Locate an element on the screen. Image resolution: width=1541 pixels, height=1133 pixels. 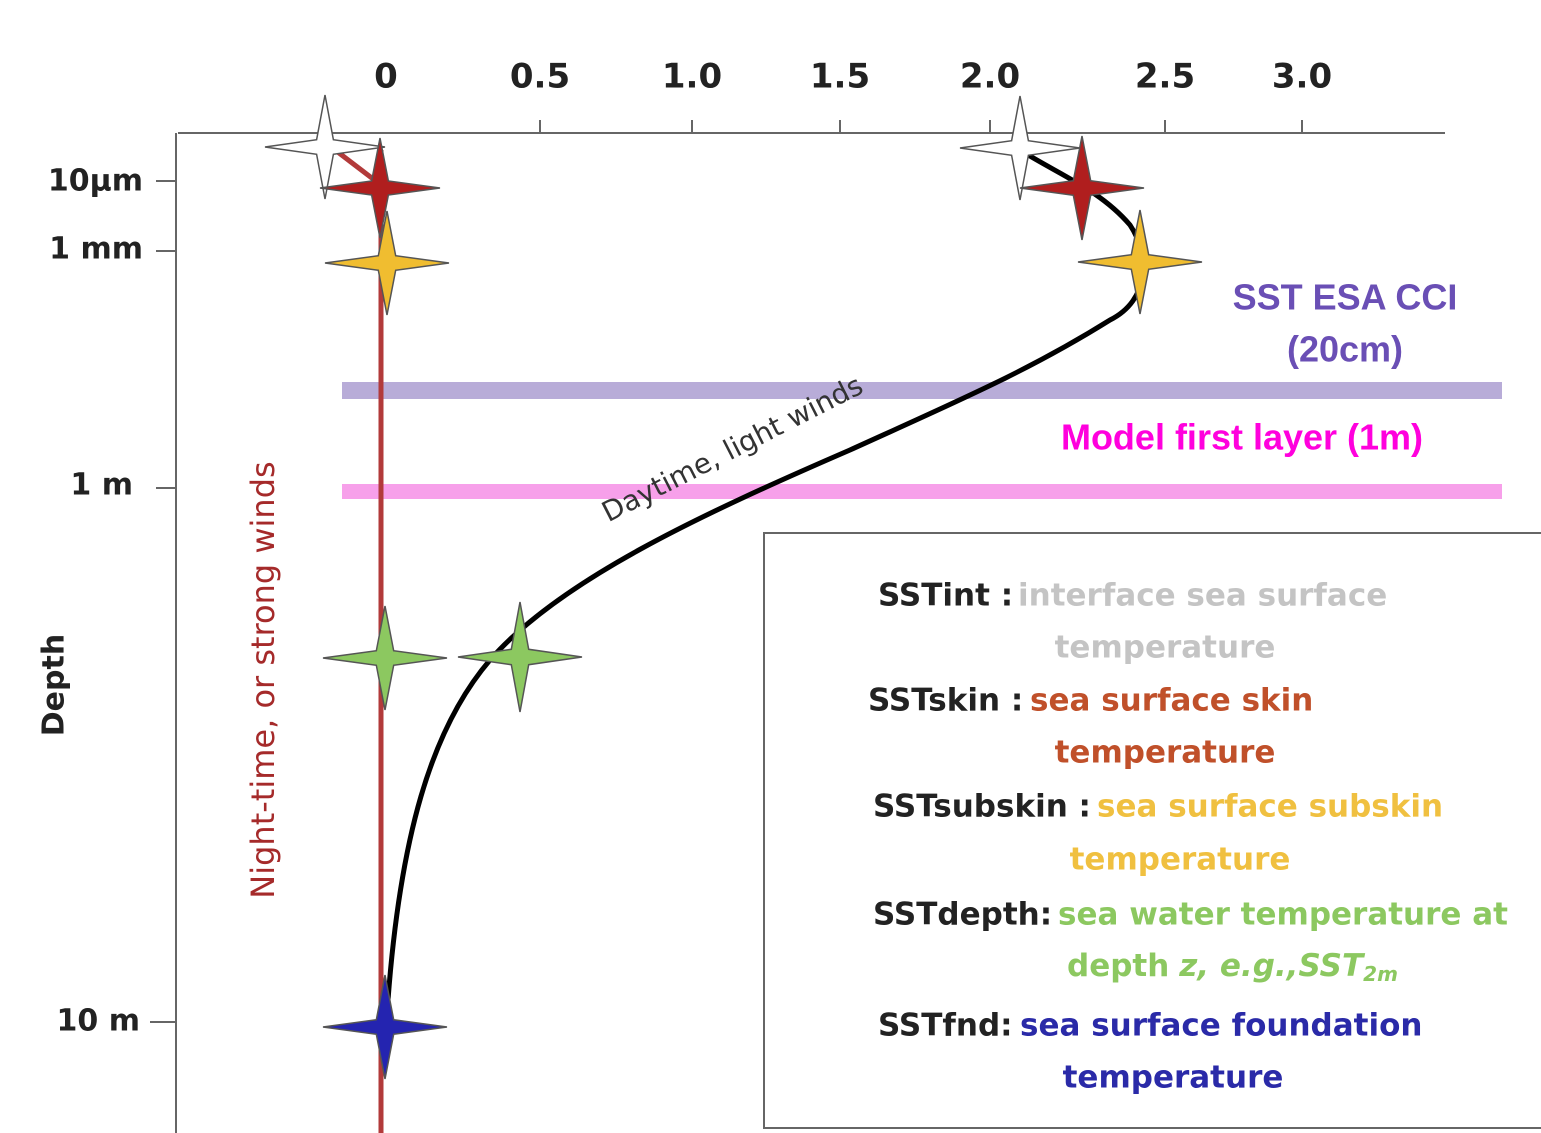
legend-term: SSTsubskin : is located at coordinates (982, 807).